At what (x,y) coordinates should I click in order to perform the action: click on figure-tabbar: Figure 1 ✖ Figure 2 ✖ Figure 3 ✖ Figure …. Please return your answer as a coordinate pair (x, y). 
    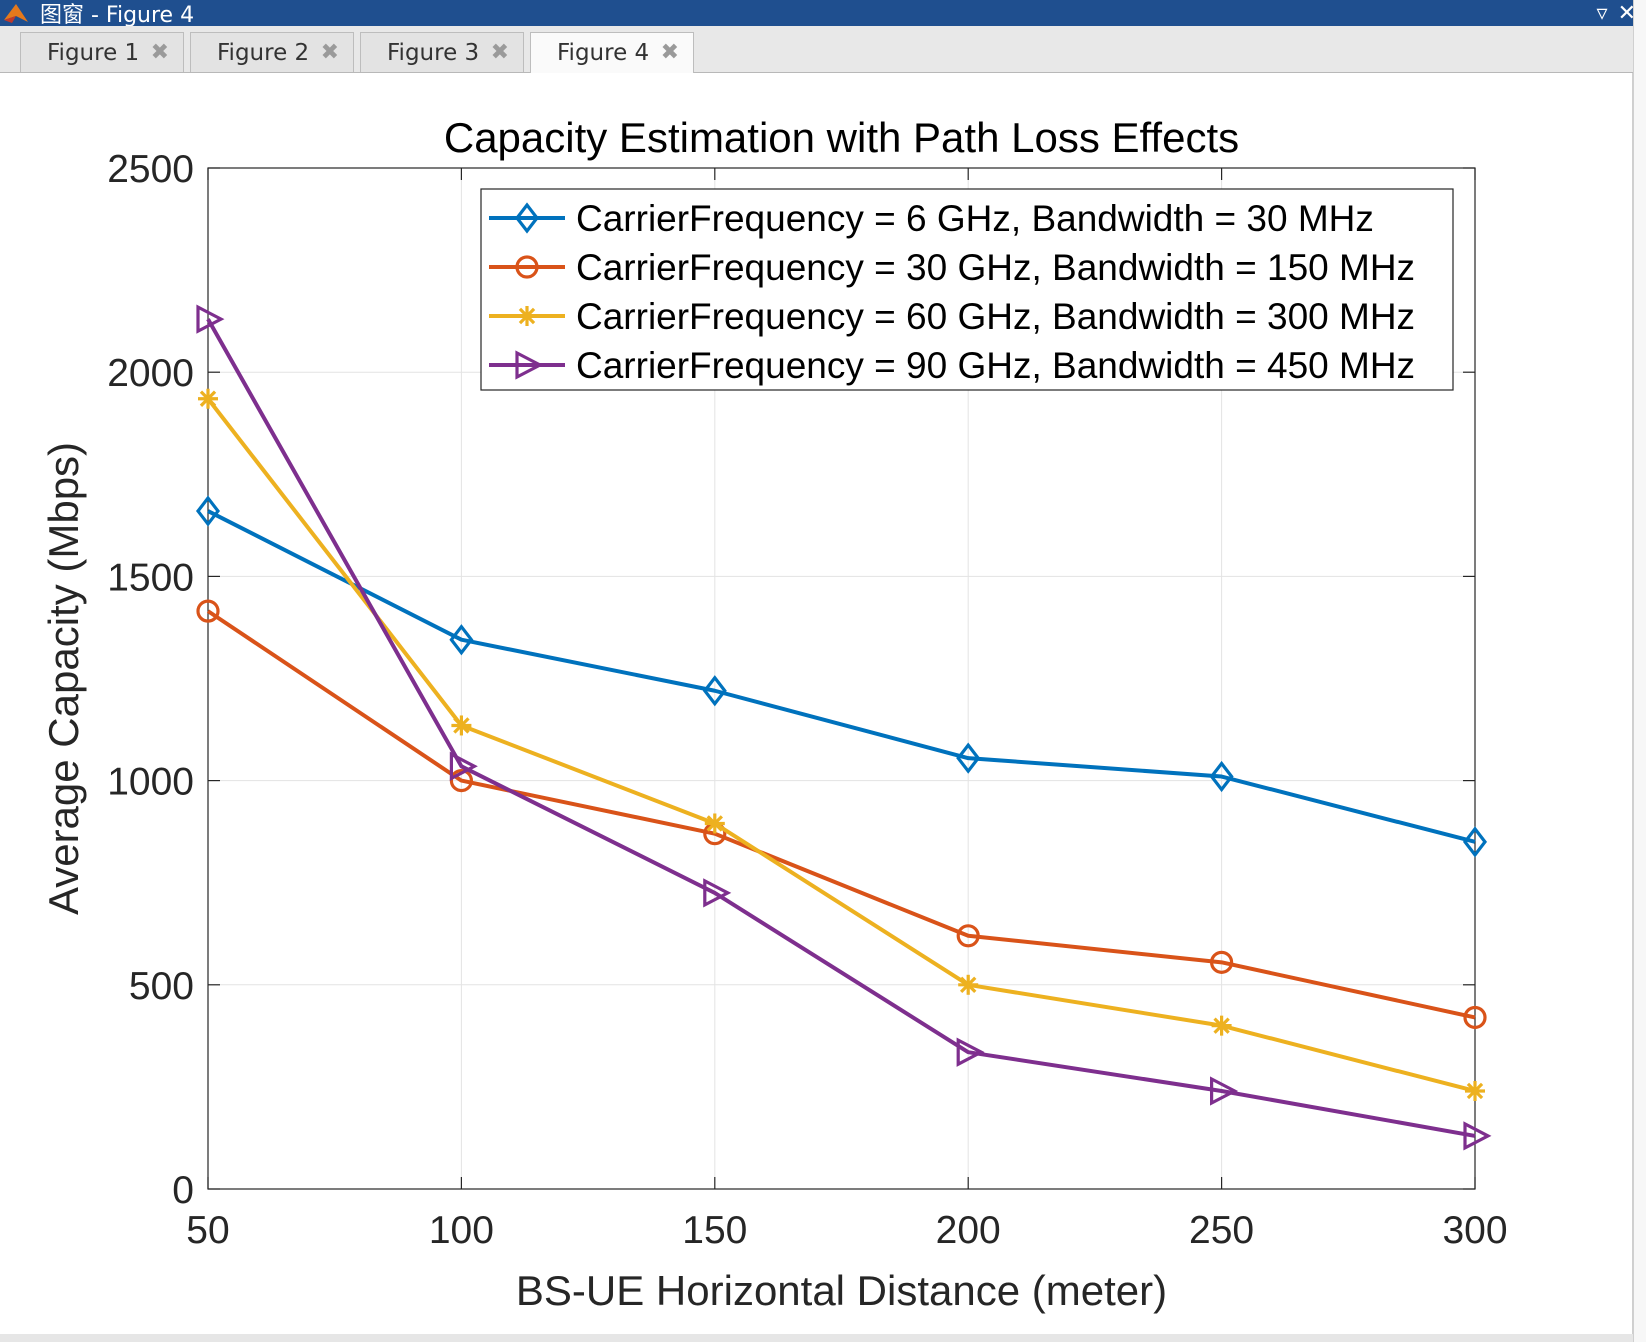
    Looking at the image, I should click on (820, 49).